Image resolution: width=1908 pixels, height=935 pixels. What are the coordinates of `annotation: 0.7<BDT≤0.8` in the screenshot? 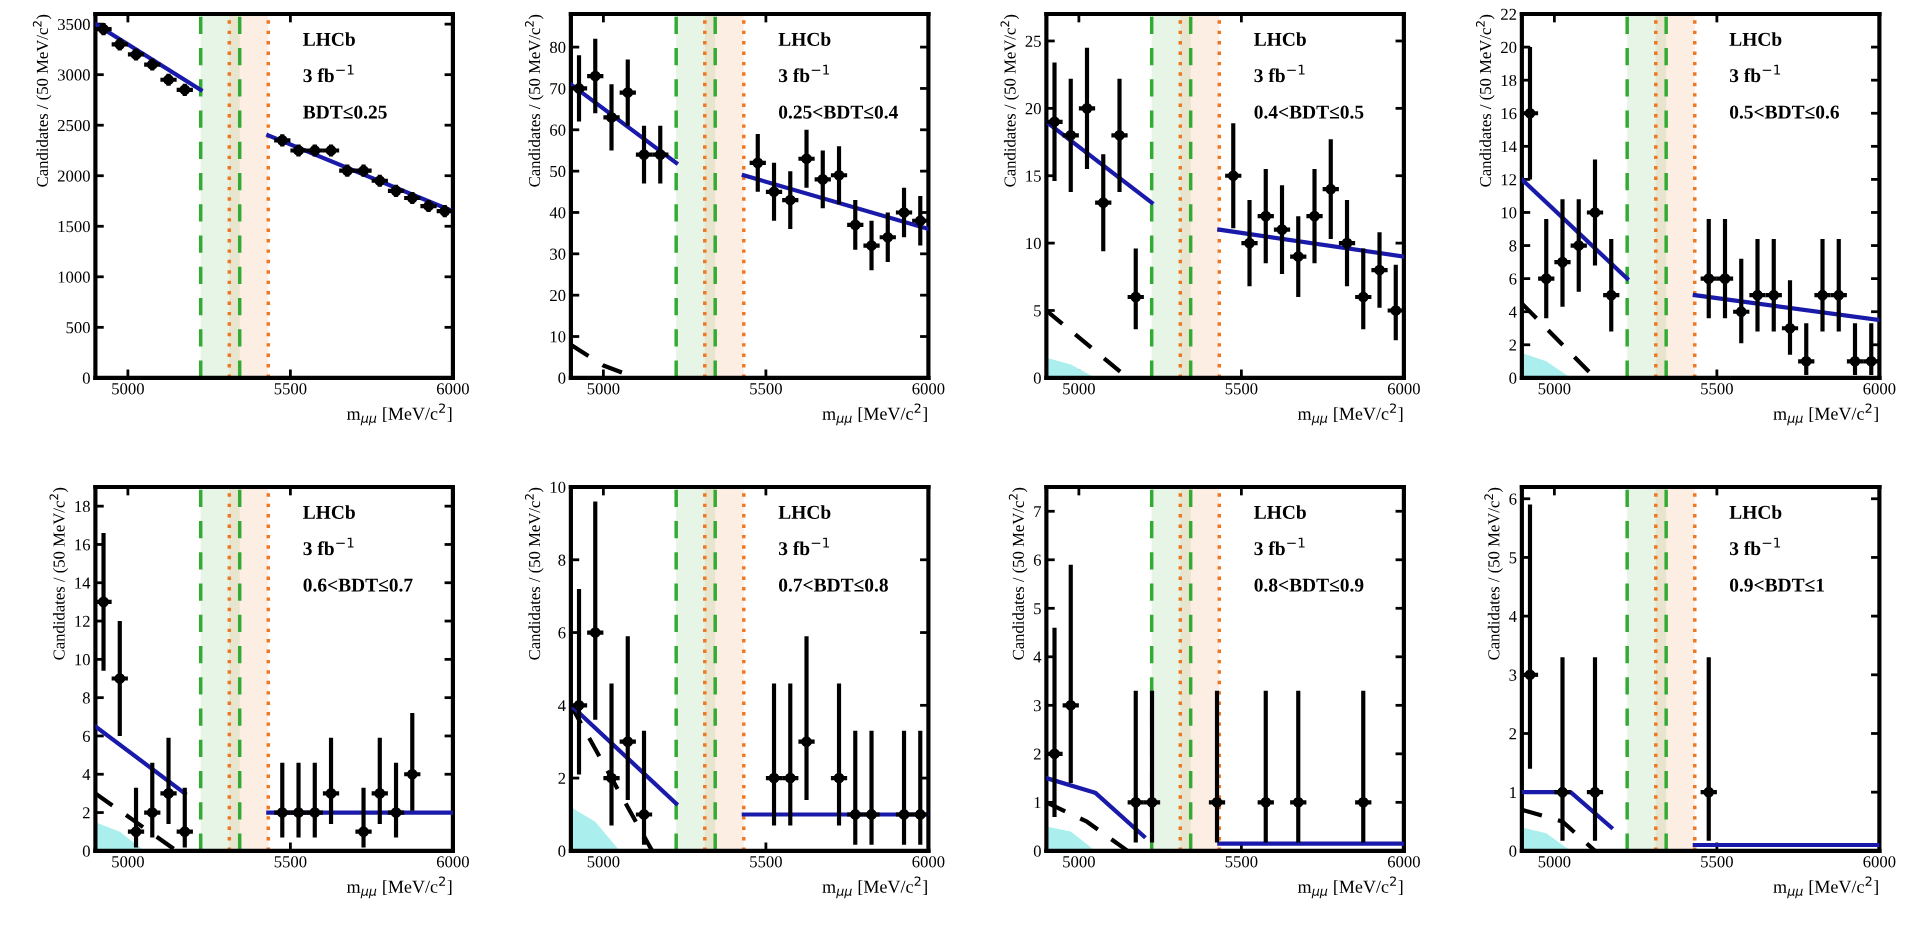 It's located at (833, 585).